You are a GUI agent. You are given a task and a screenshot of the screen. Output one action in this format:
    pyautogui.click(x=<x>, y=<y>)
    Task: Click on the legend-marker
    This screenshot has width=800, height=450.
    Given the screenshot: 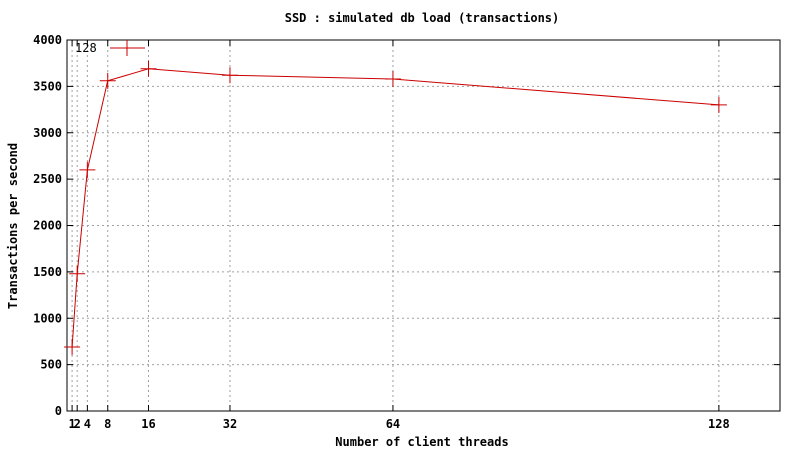 What is the action you would take?
    pyautogui.click(x=127, y=48)
    